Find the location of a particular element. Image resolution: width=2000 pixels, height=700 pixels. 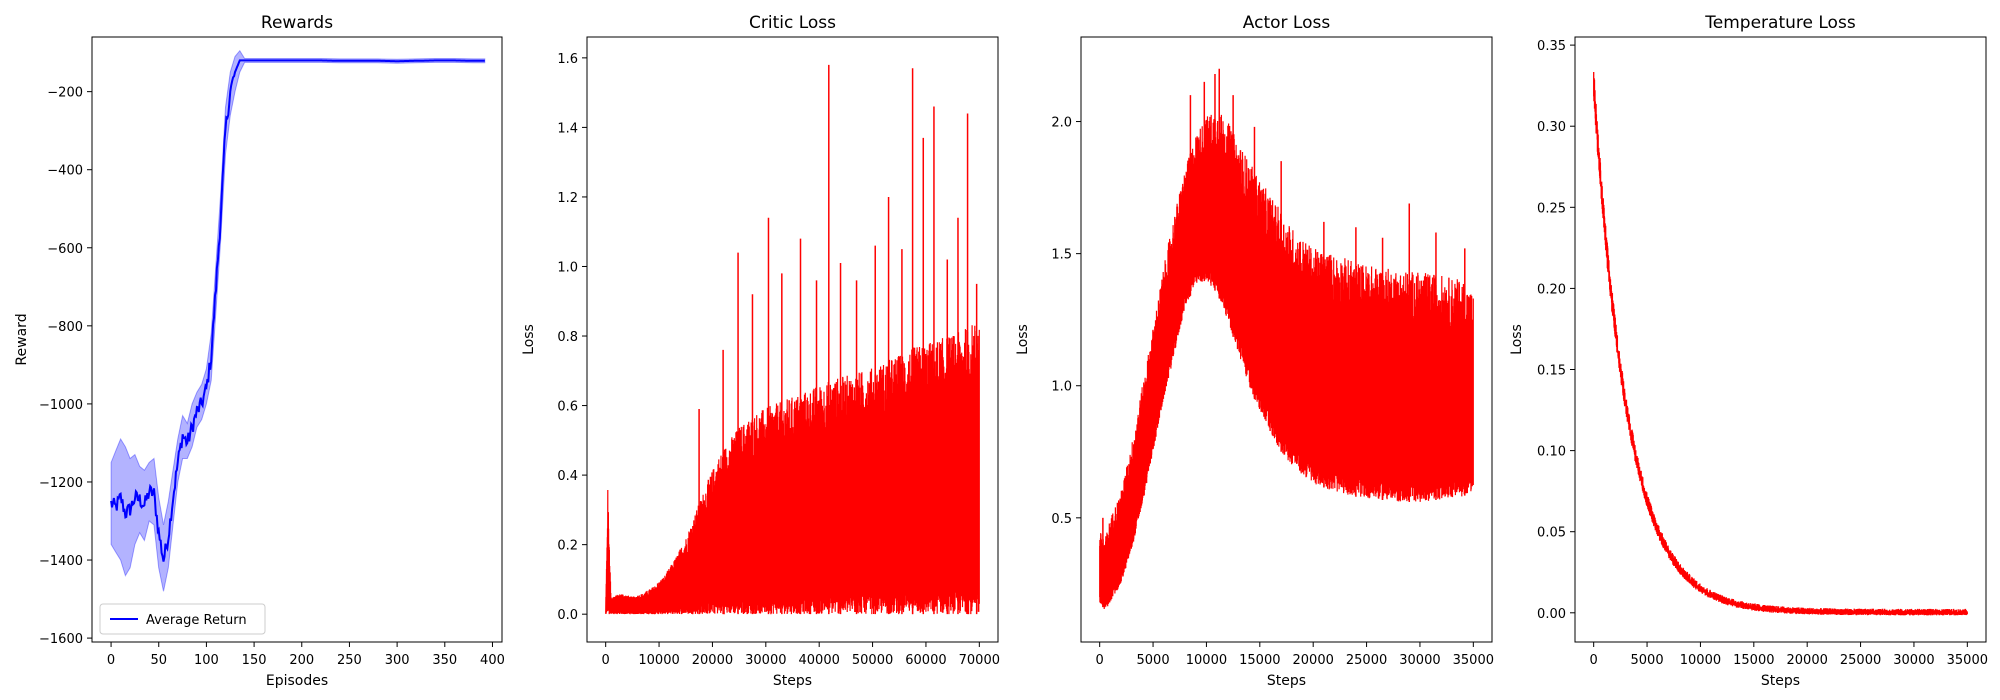

x-tick-label: 300 is located at coordinates (397, 660).